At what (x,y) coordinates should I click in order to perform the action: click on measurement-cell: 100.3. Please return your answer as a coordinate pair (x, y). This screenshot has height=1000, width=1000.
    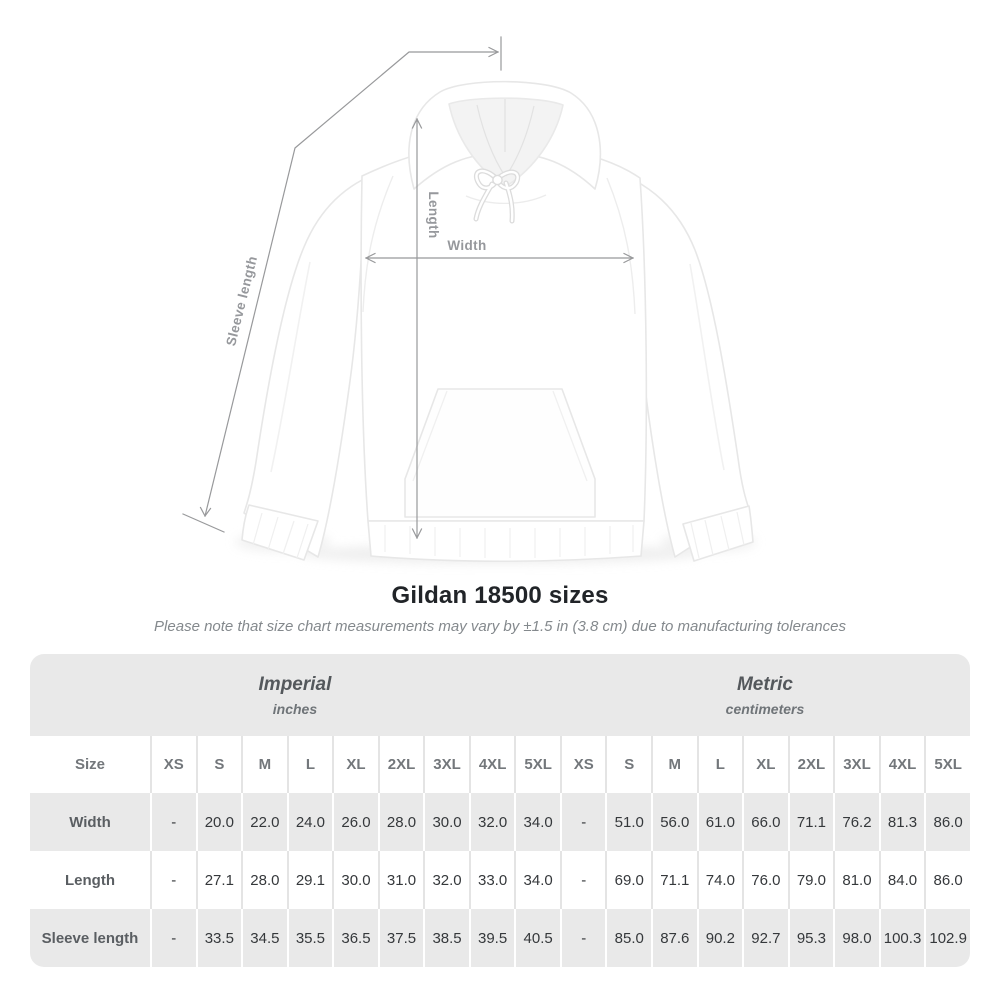
    Looking at the image, I should click on (901, 938).